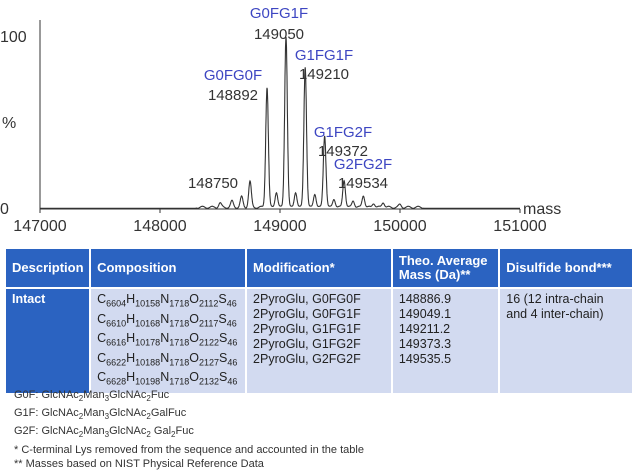 This screenshot has width=640, height=471. I want to click on glycoform-label: G0FG1F, so click(279, 13).